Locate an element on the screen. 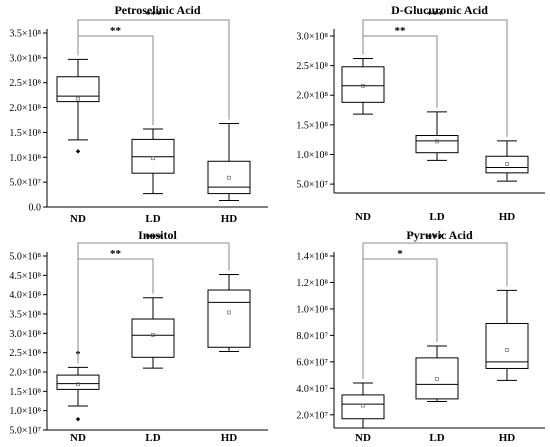 This screenshot has width=550, height=447. chart-title: Pyruvic Acid is located at coordinates (439, 235).